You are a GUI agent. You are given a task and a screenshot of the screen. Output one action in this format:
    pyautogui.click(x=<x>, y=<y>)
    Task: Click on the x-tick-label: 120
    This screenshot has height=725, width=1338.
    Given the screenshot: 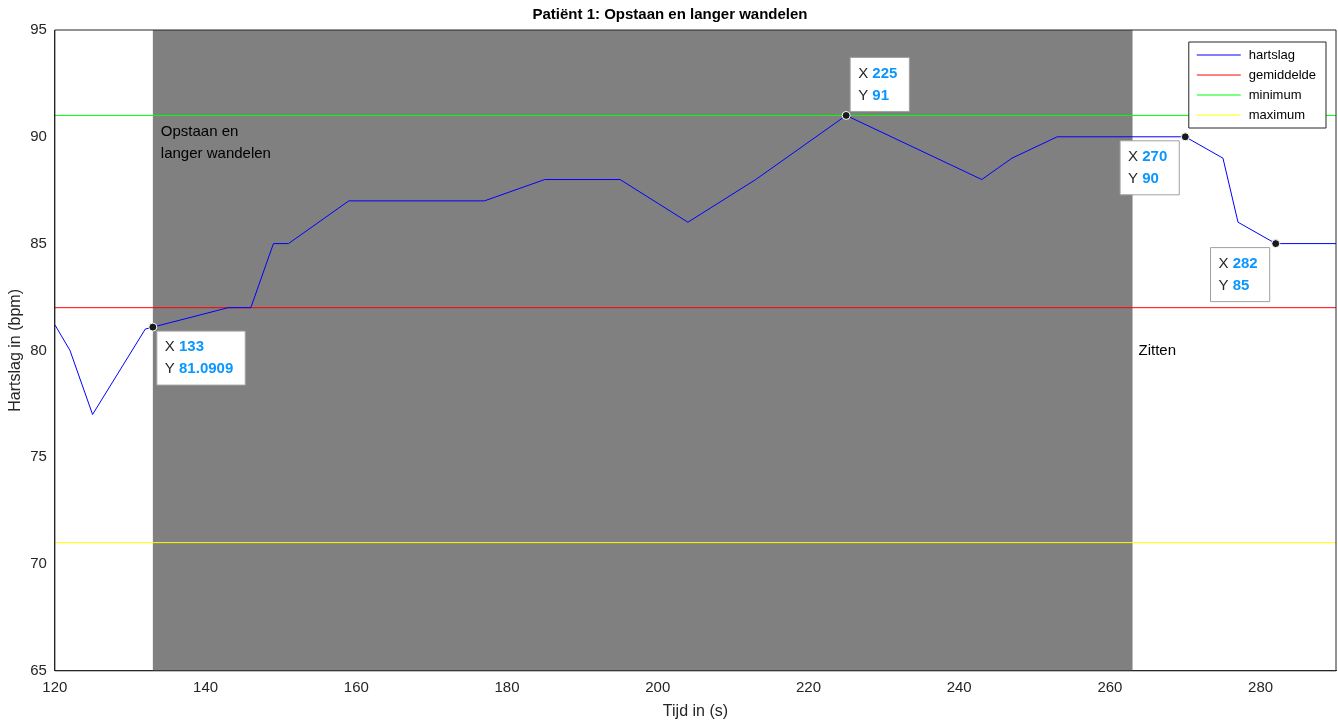 What is the action you would take?
    pyautogui.click(x=55, y=686)
    